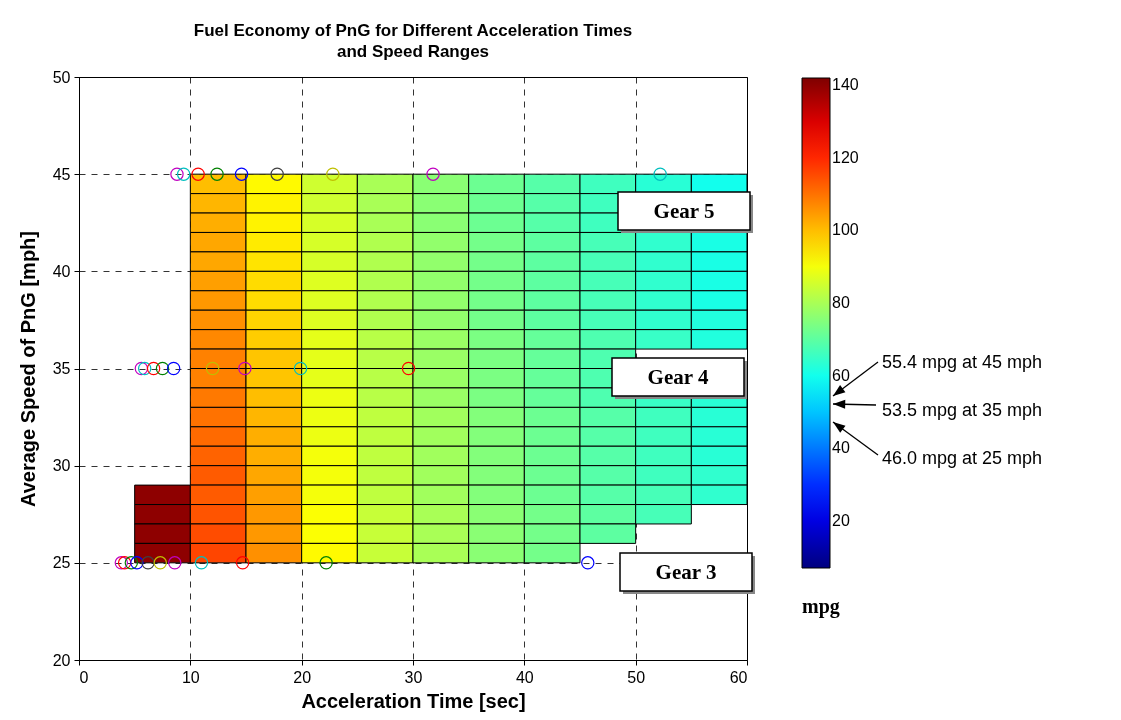 The height and width of the screenshot is (720, 1121). Describe the element at coordinates (61, 174) in the screenshot. I see `y-tick-label: 45` at that location.